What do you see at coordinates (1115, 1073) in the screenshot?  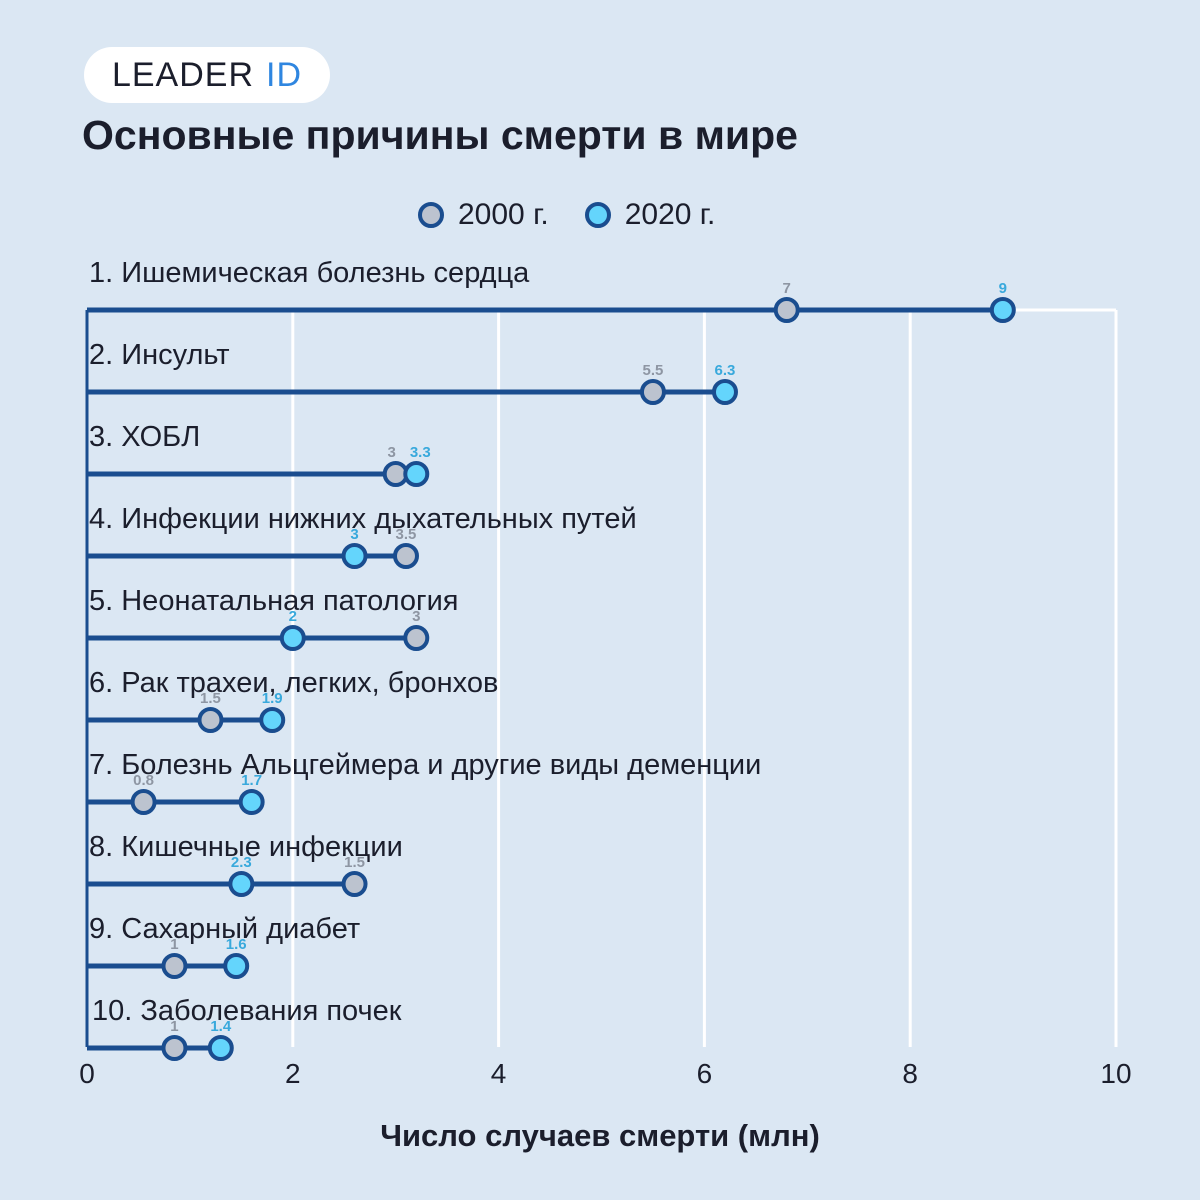 I see `x-tick-label: 10` at bounding box center [1115, 1073].